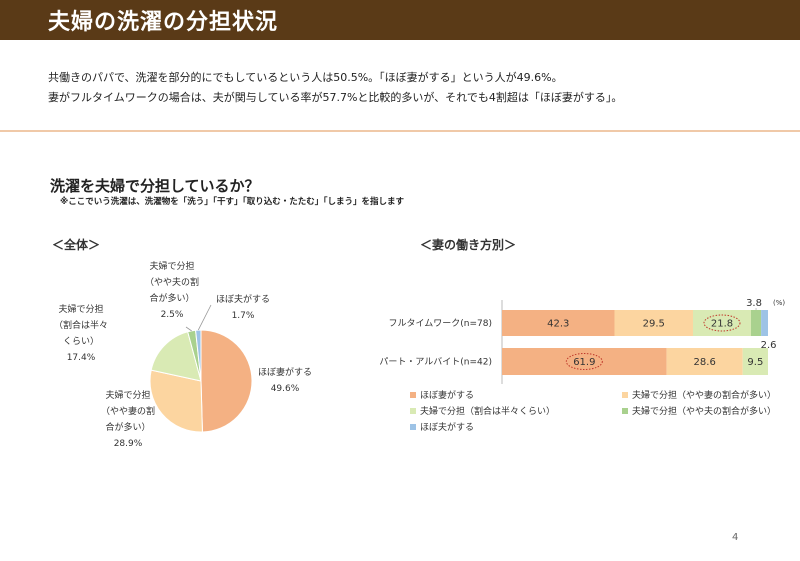 This screenshot has height=561, width=800. I want to click on question-title: 洗濯を夫婦で分担しているか？, so click(155, 186).